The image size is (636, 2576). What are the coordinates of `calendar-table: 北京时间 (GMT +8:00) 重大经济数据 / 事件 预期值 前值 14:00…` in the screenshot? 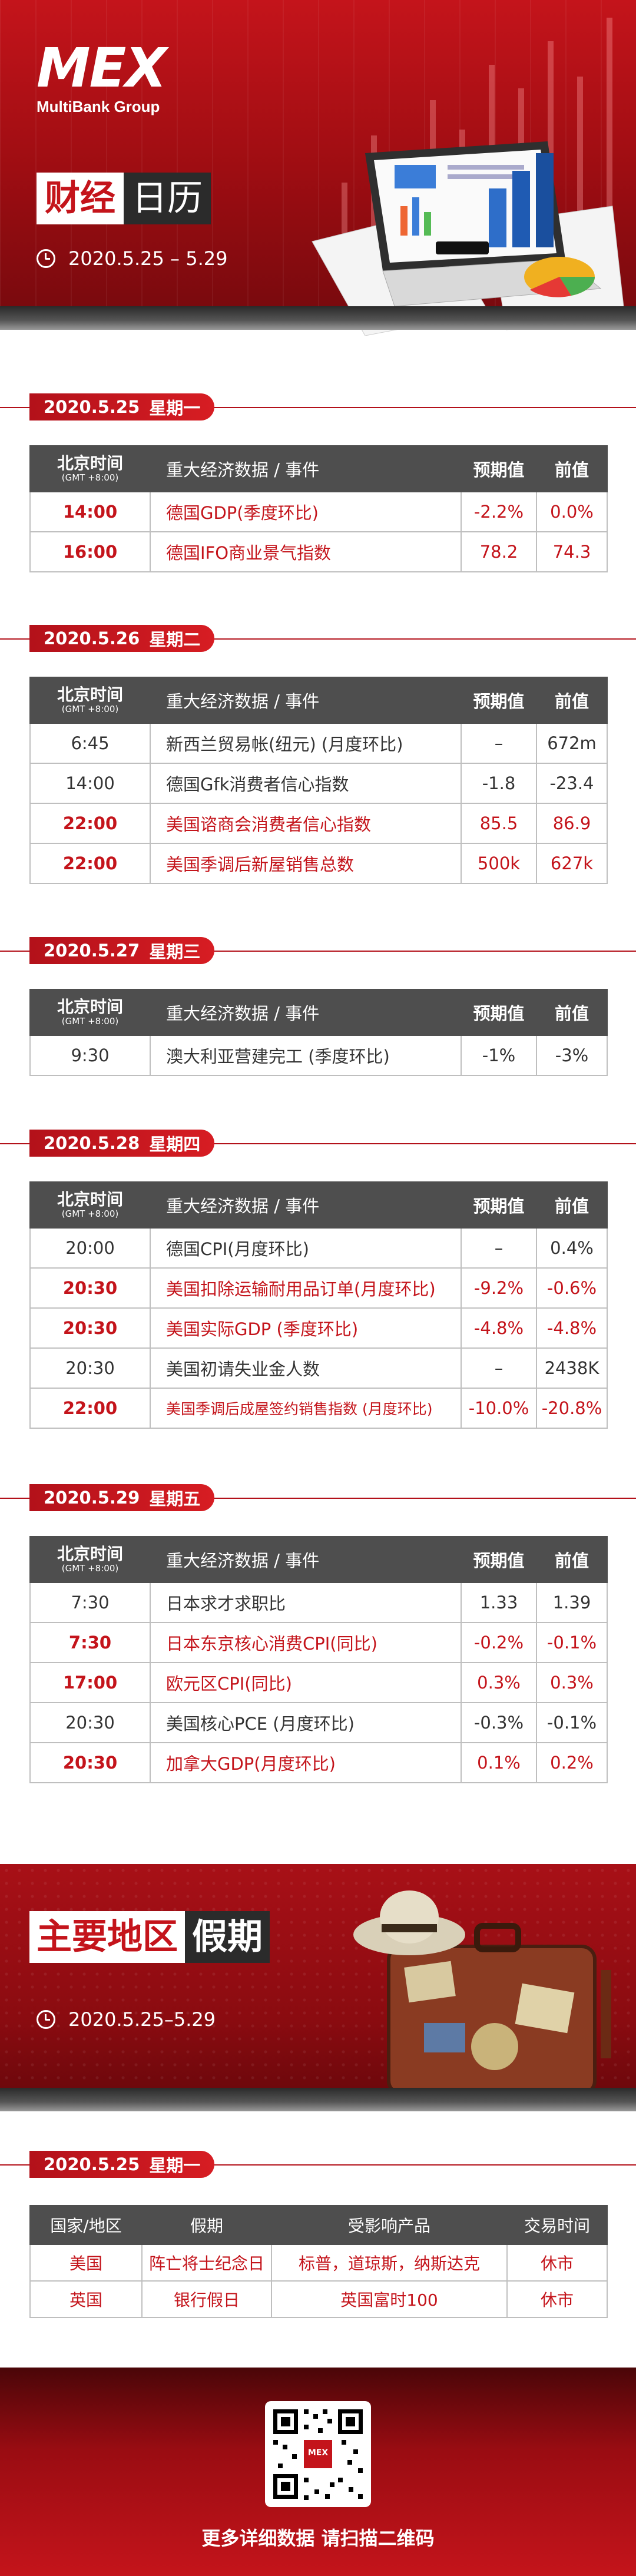 It's located at (319, 508).